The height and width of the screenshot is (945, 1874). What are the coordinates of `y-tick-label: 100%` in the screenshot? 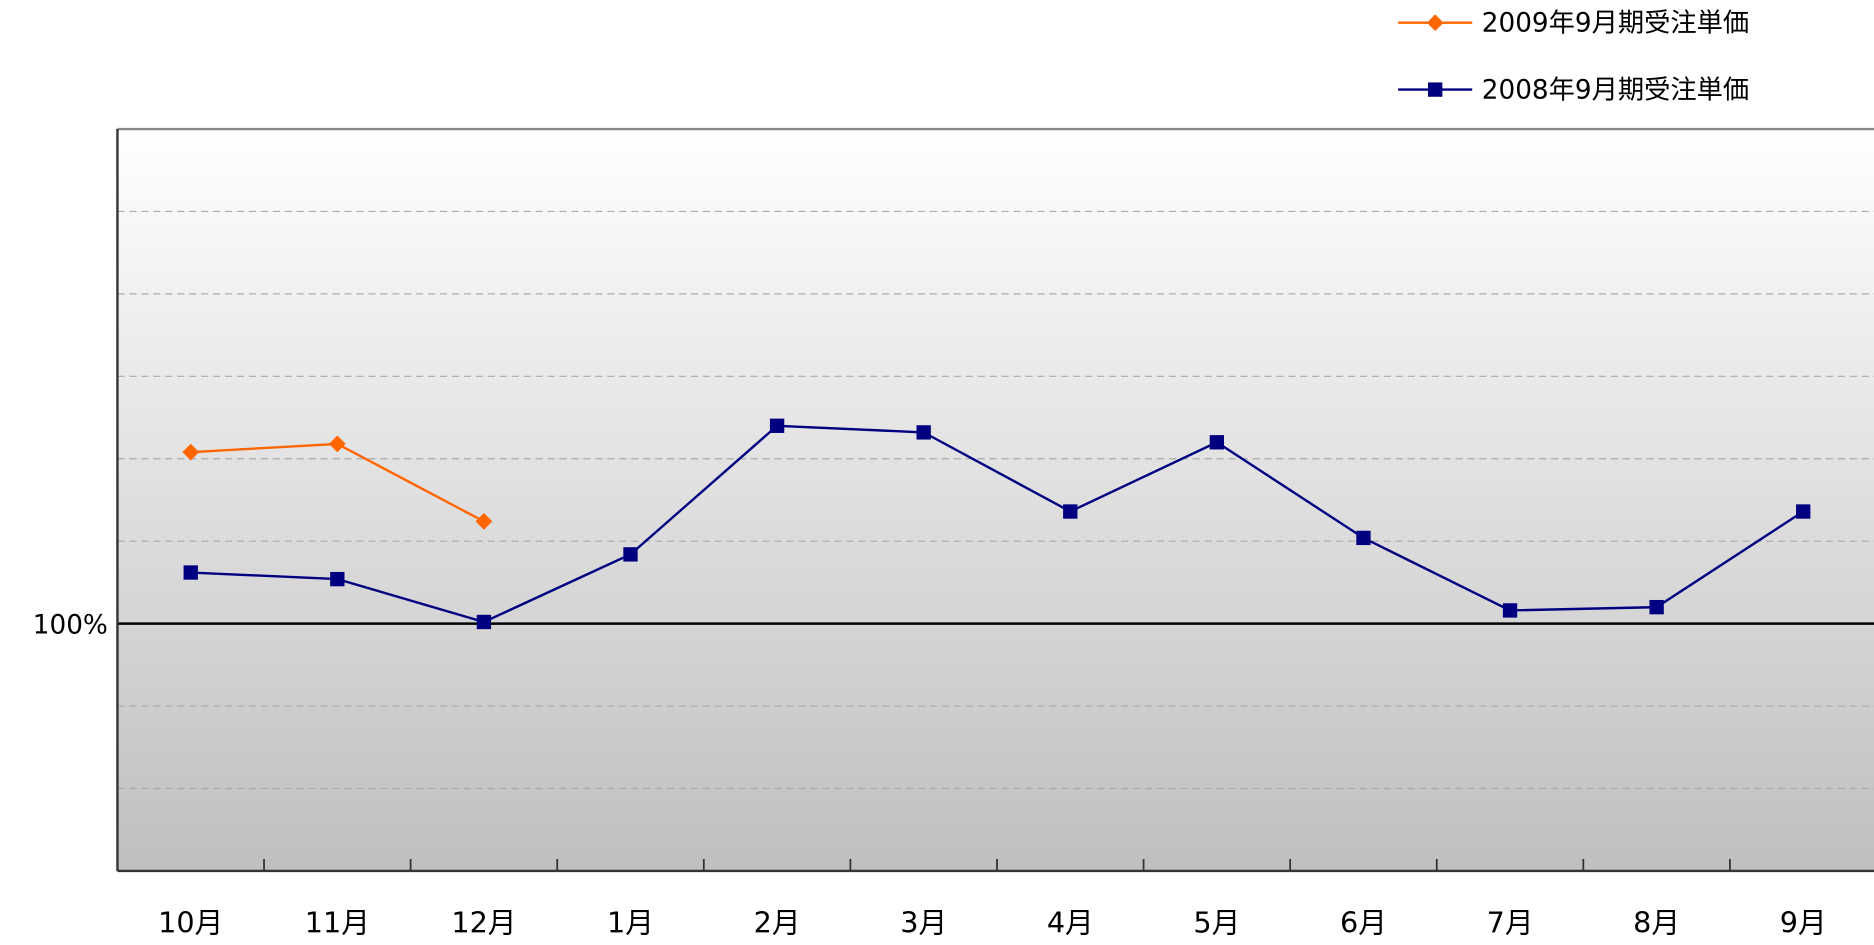 It's located at (70, 626).